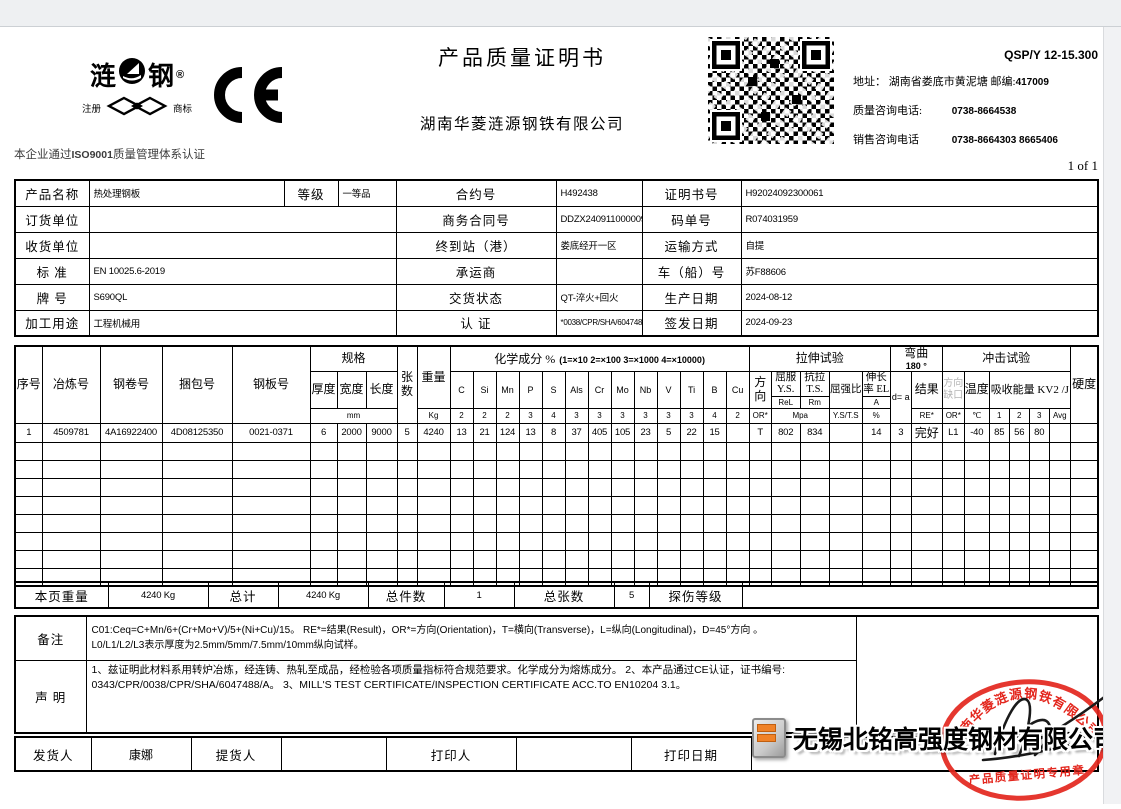 The height and width of the screenshot is (809, 1121). Describe the element at coordinates (760, 415) in the screenshot. I see `unit-orientation: OR*` at that location.